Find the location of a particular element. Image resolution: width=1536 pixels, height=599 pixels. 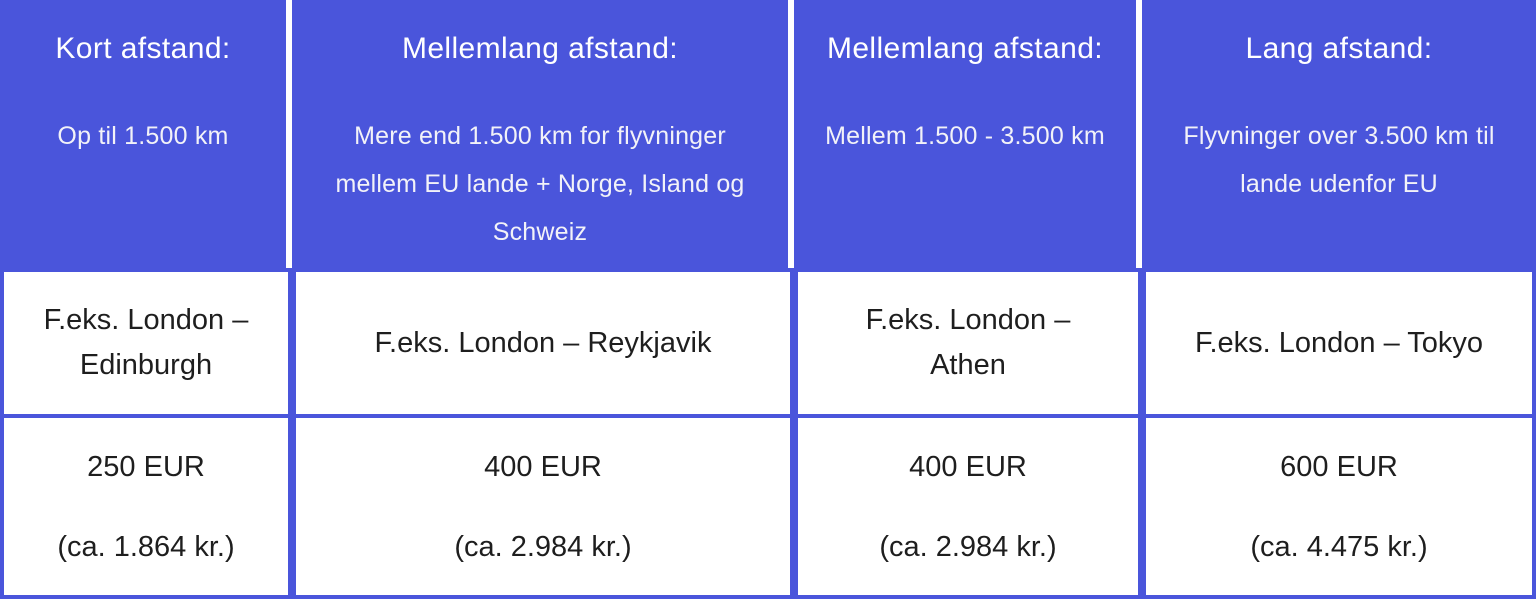

amount-eur: 600 EUR is located at coordinates (1339, 466).